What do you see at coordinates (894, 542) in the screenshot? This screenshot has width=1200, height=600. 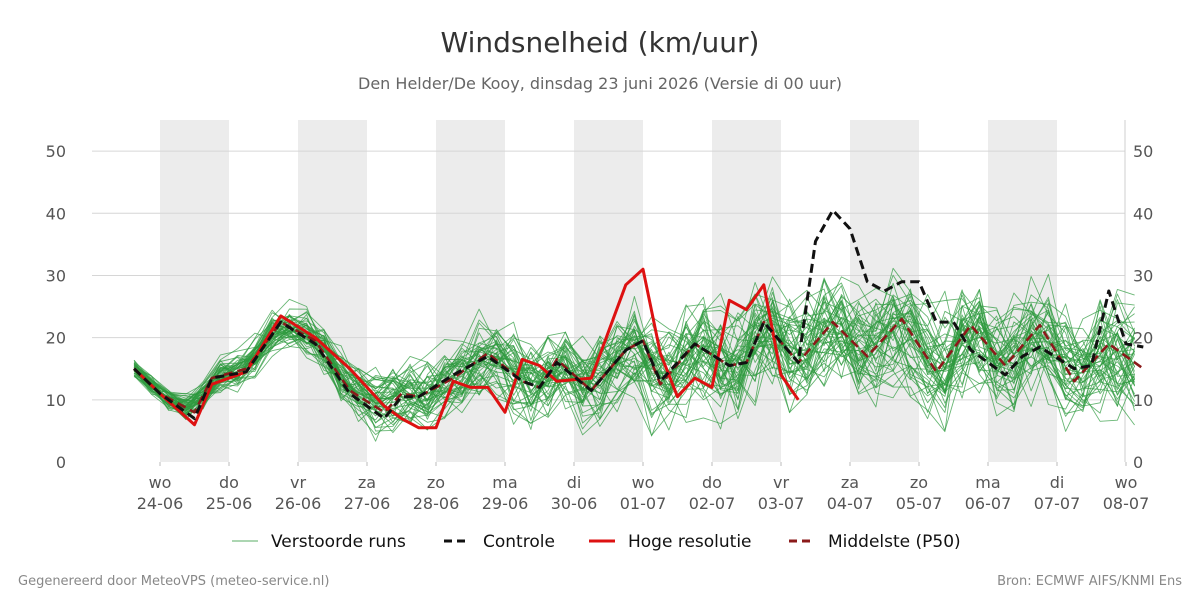 I see `legend-label: Middelste (P50)` at bounding box center [894, 542].